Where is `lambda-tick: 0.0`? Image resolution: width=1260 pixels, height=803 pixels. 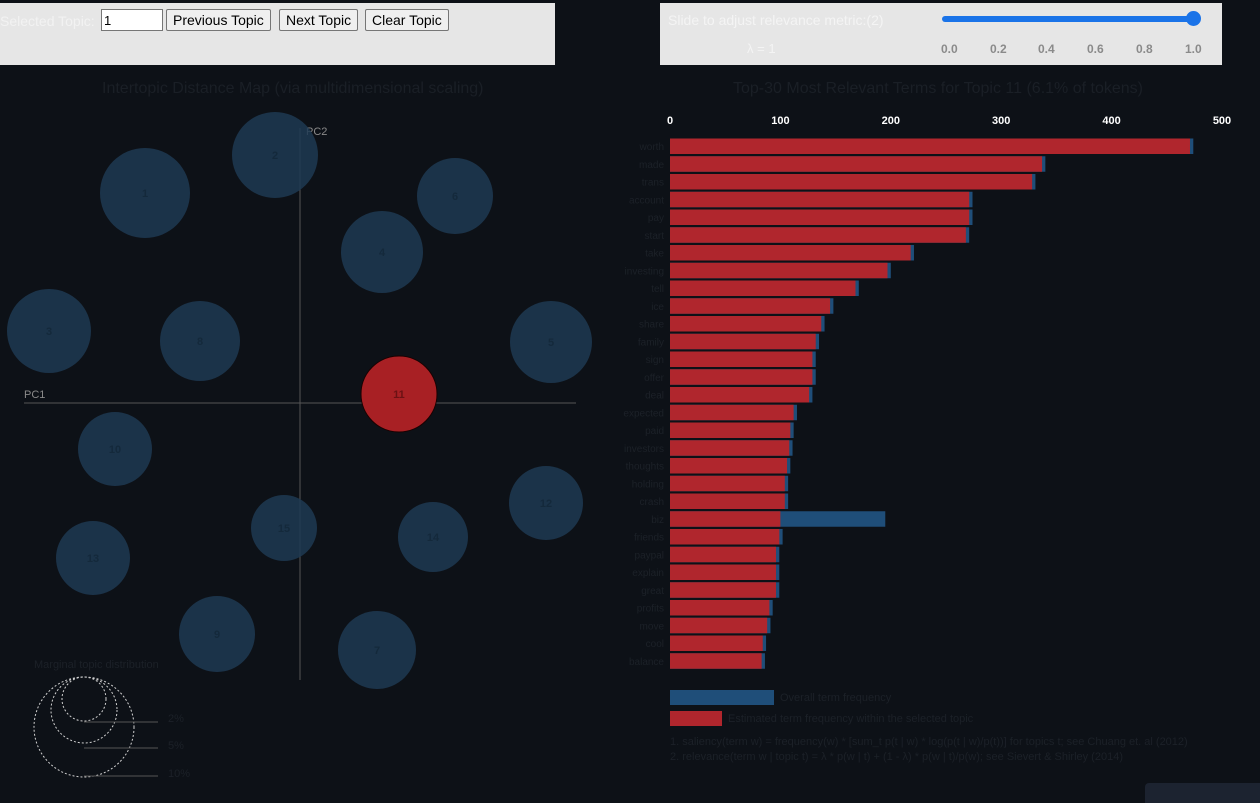
lambda-tick: 0.0 is located at coordinates (949, 49).